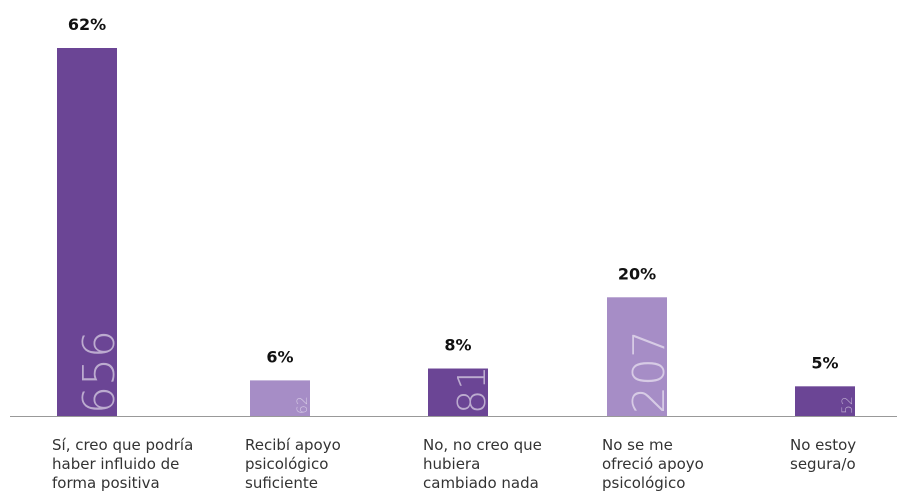 Image resolution: width=907 pixels, height=499 pixels. Describe the element at coordinates (823, 454) in the screenshot. I see `category-label: No estoy segura/o` at that location.